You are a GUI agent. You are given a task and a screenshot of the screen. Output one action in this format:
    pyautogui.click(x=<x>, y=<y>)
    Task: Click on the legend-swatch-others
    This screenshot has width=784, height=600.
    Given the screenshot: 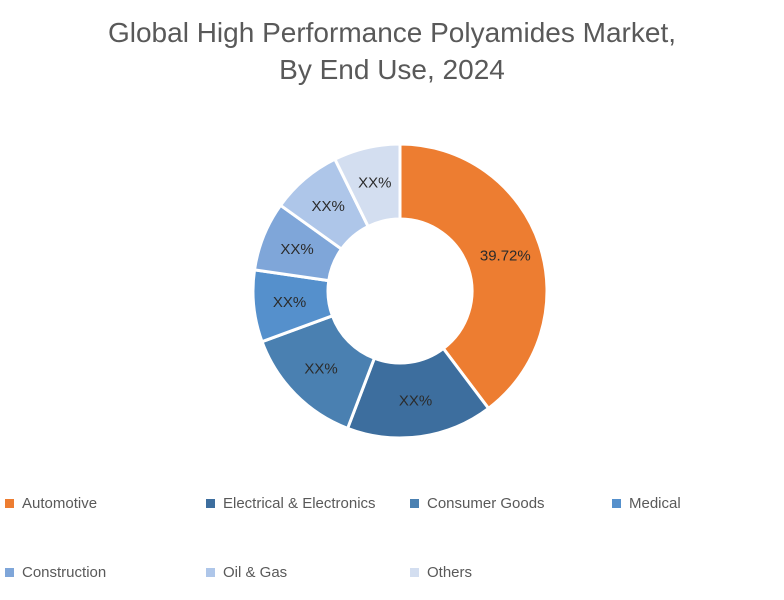 What is the action you would take?
    pyautogui.click(x=414, y=572)
    